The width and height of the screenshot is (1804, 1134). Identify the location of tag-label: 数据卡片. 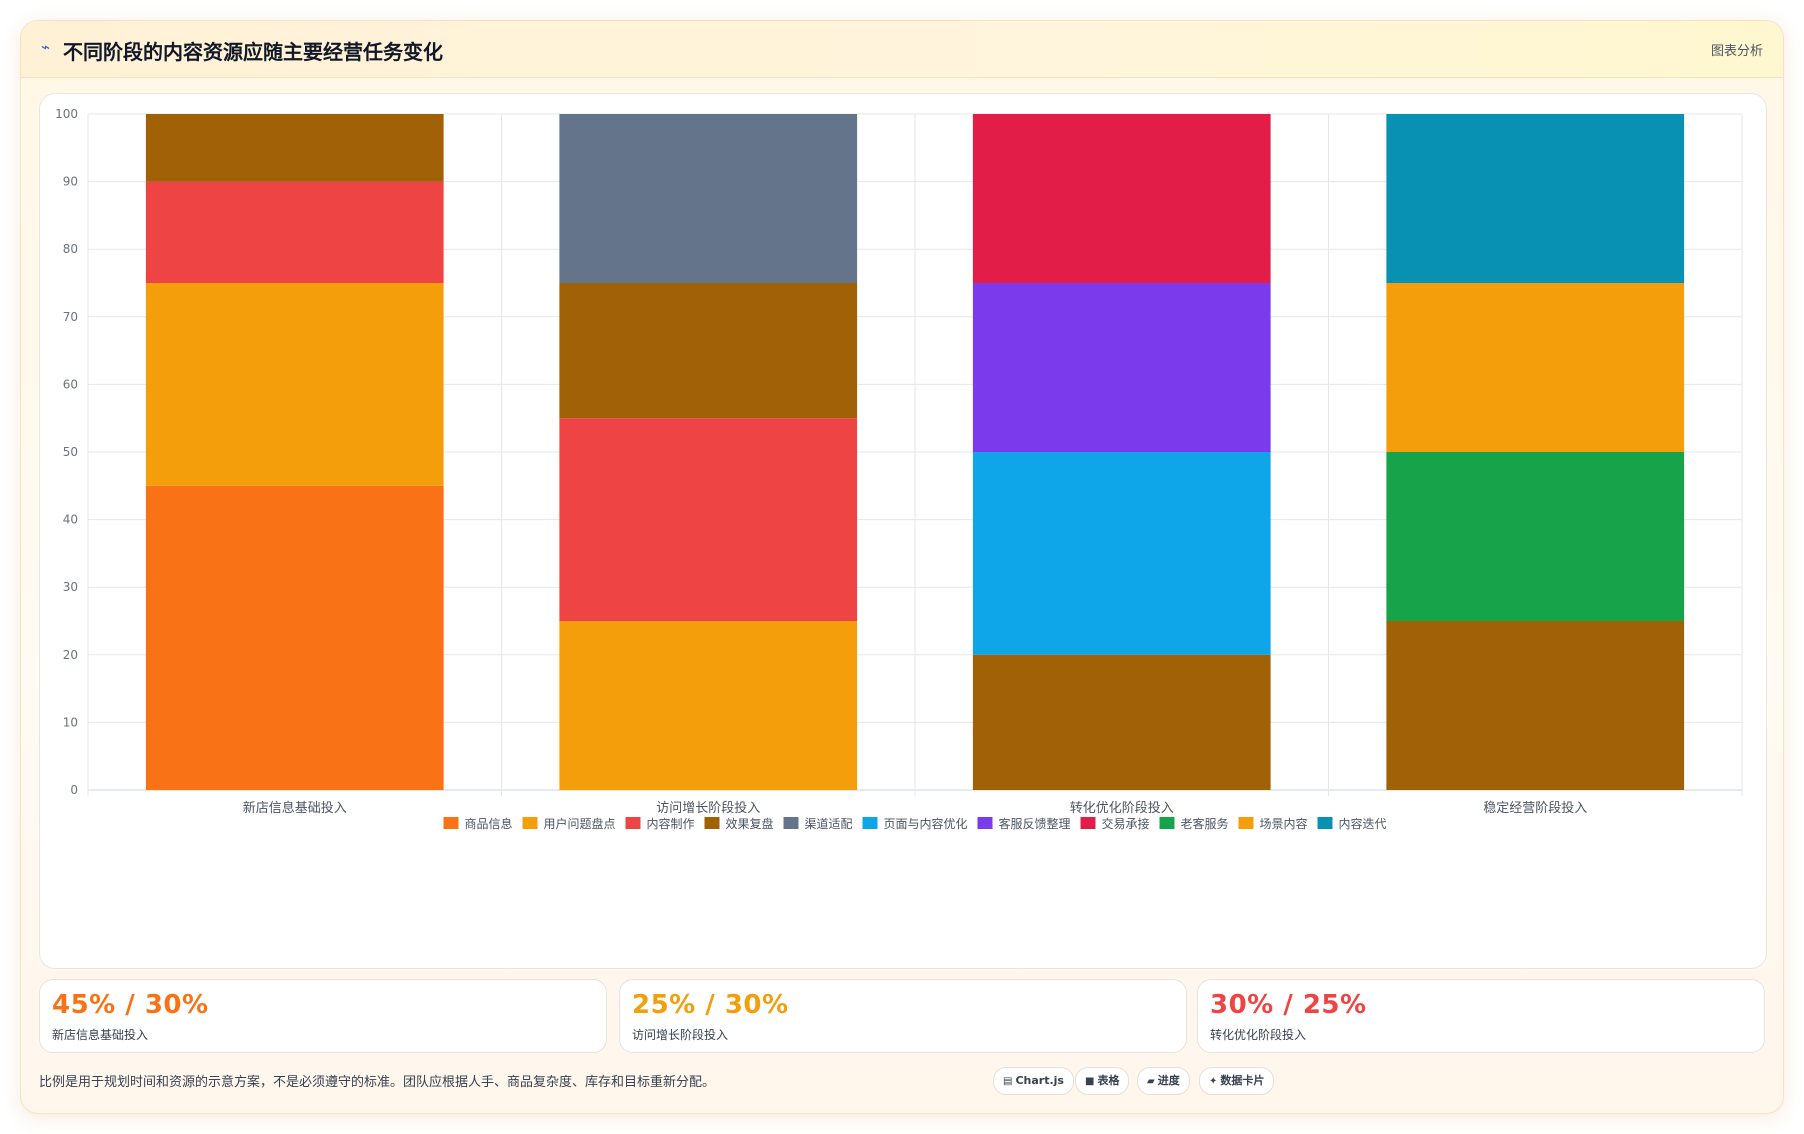
(1242, 1080).